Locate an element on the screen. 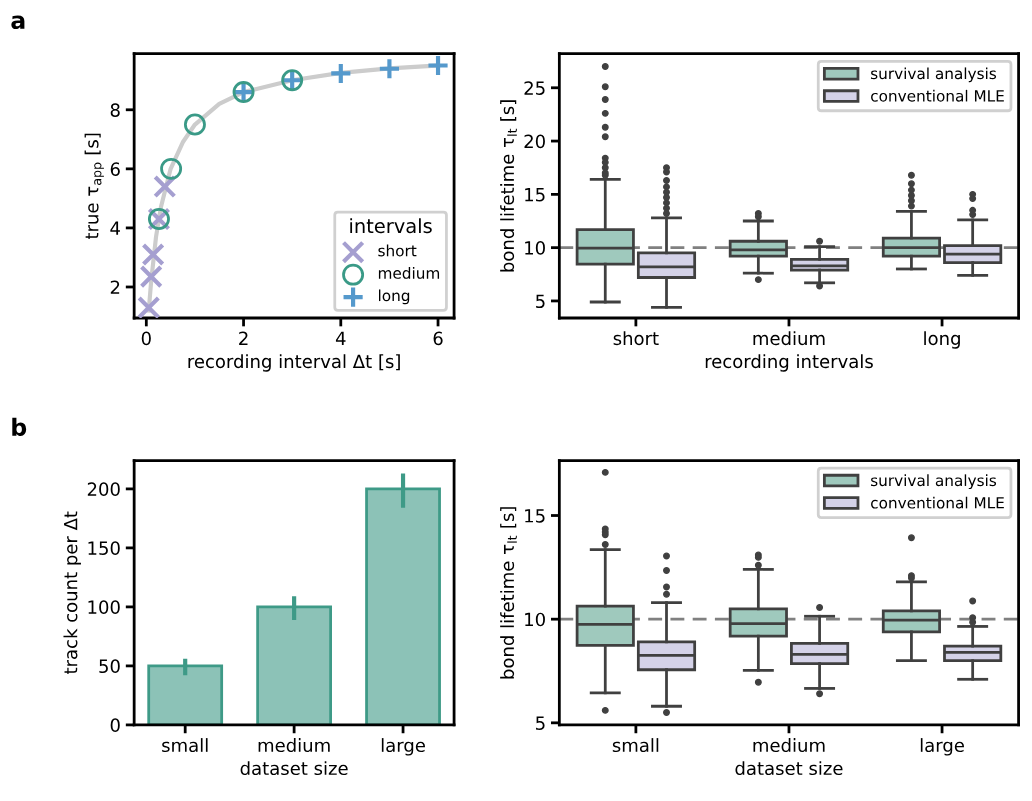 Image resolution: width=1032 pixels, height=801 pixels. legend-label: medium is located at coordinates (409, 273).